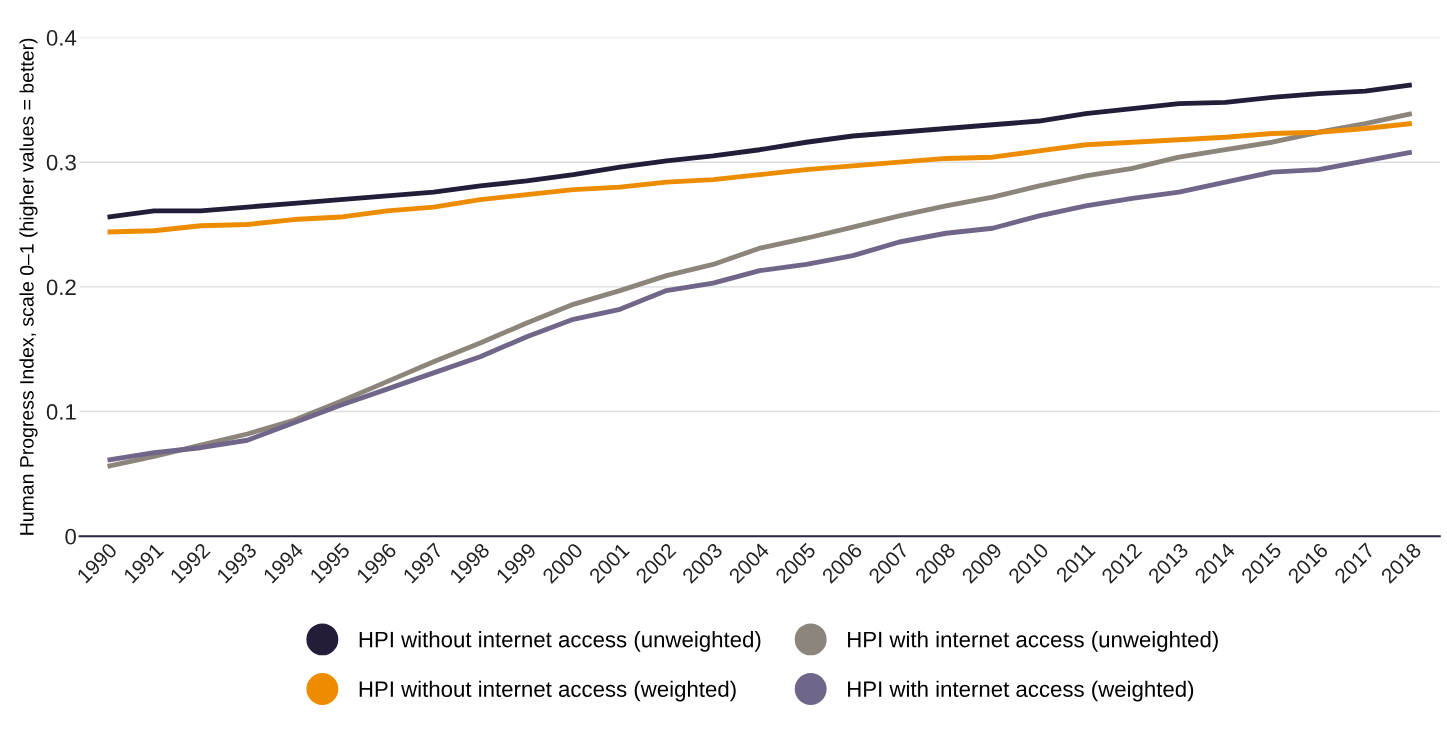 This screenshot has height=750, width=1447. Describe the element at coordinates (560, 641) in the screenshot. I see `legend-label: HPI without internet access (unweighted)` at that location.